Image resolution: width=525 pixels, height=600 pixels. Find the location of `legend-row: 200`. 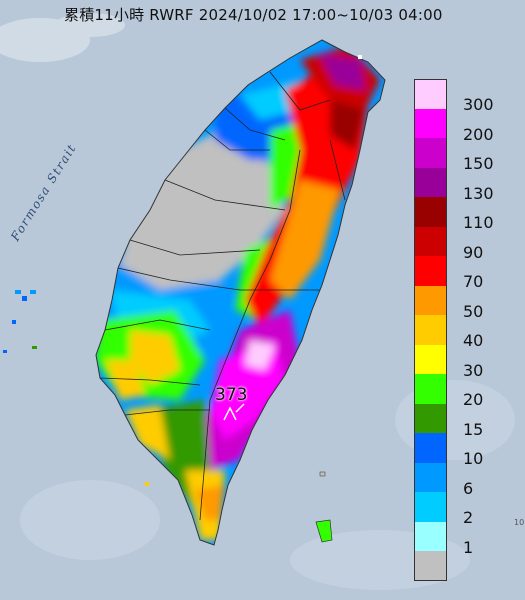

legend-row: 200 is located at coordinates (463, 126).